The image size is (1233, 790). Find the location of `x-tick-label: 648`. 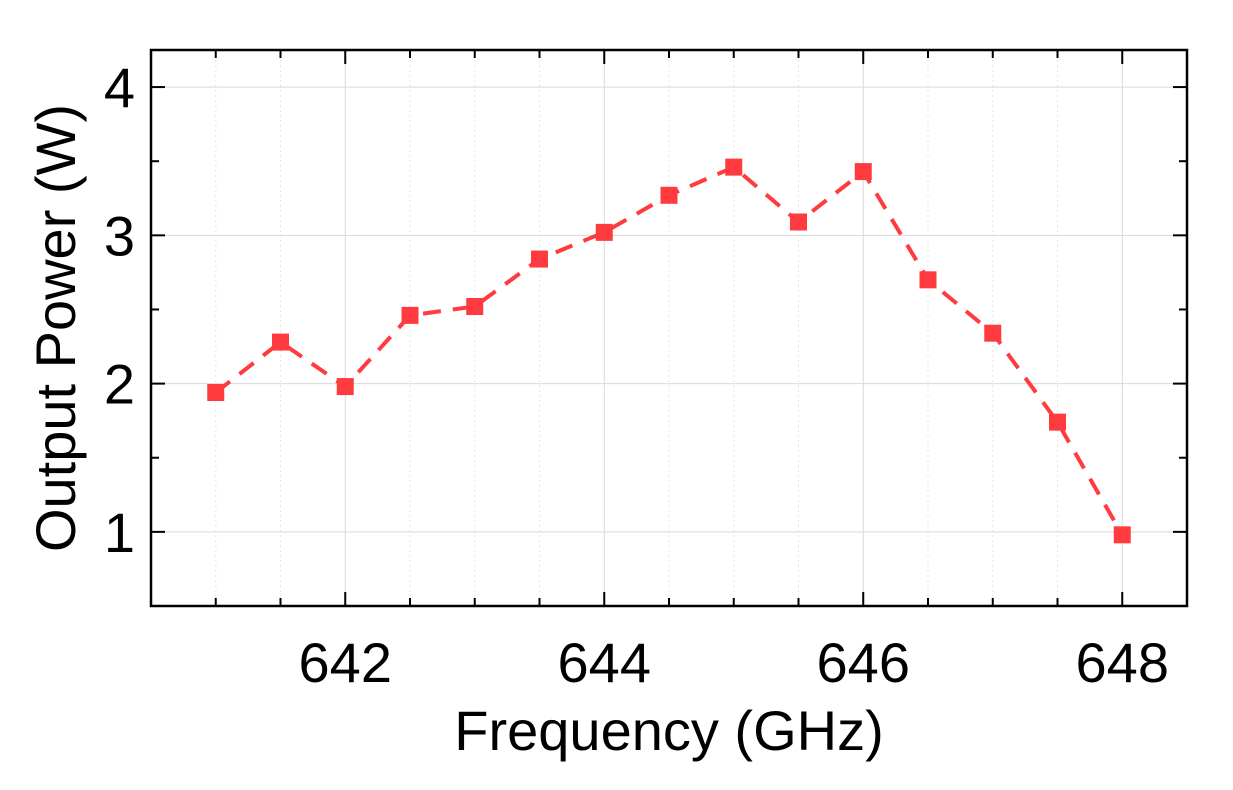

x-tick-label: 648 is located at coordinates (1122, 662).